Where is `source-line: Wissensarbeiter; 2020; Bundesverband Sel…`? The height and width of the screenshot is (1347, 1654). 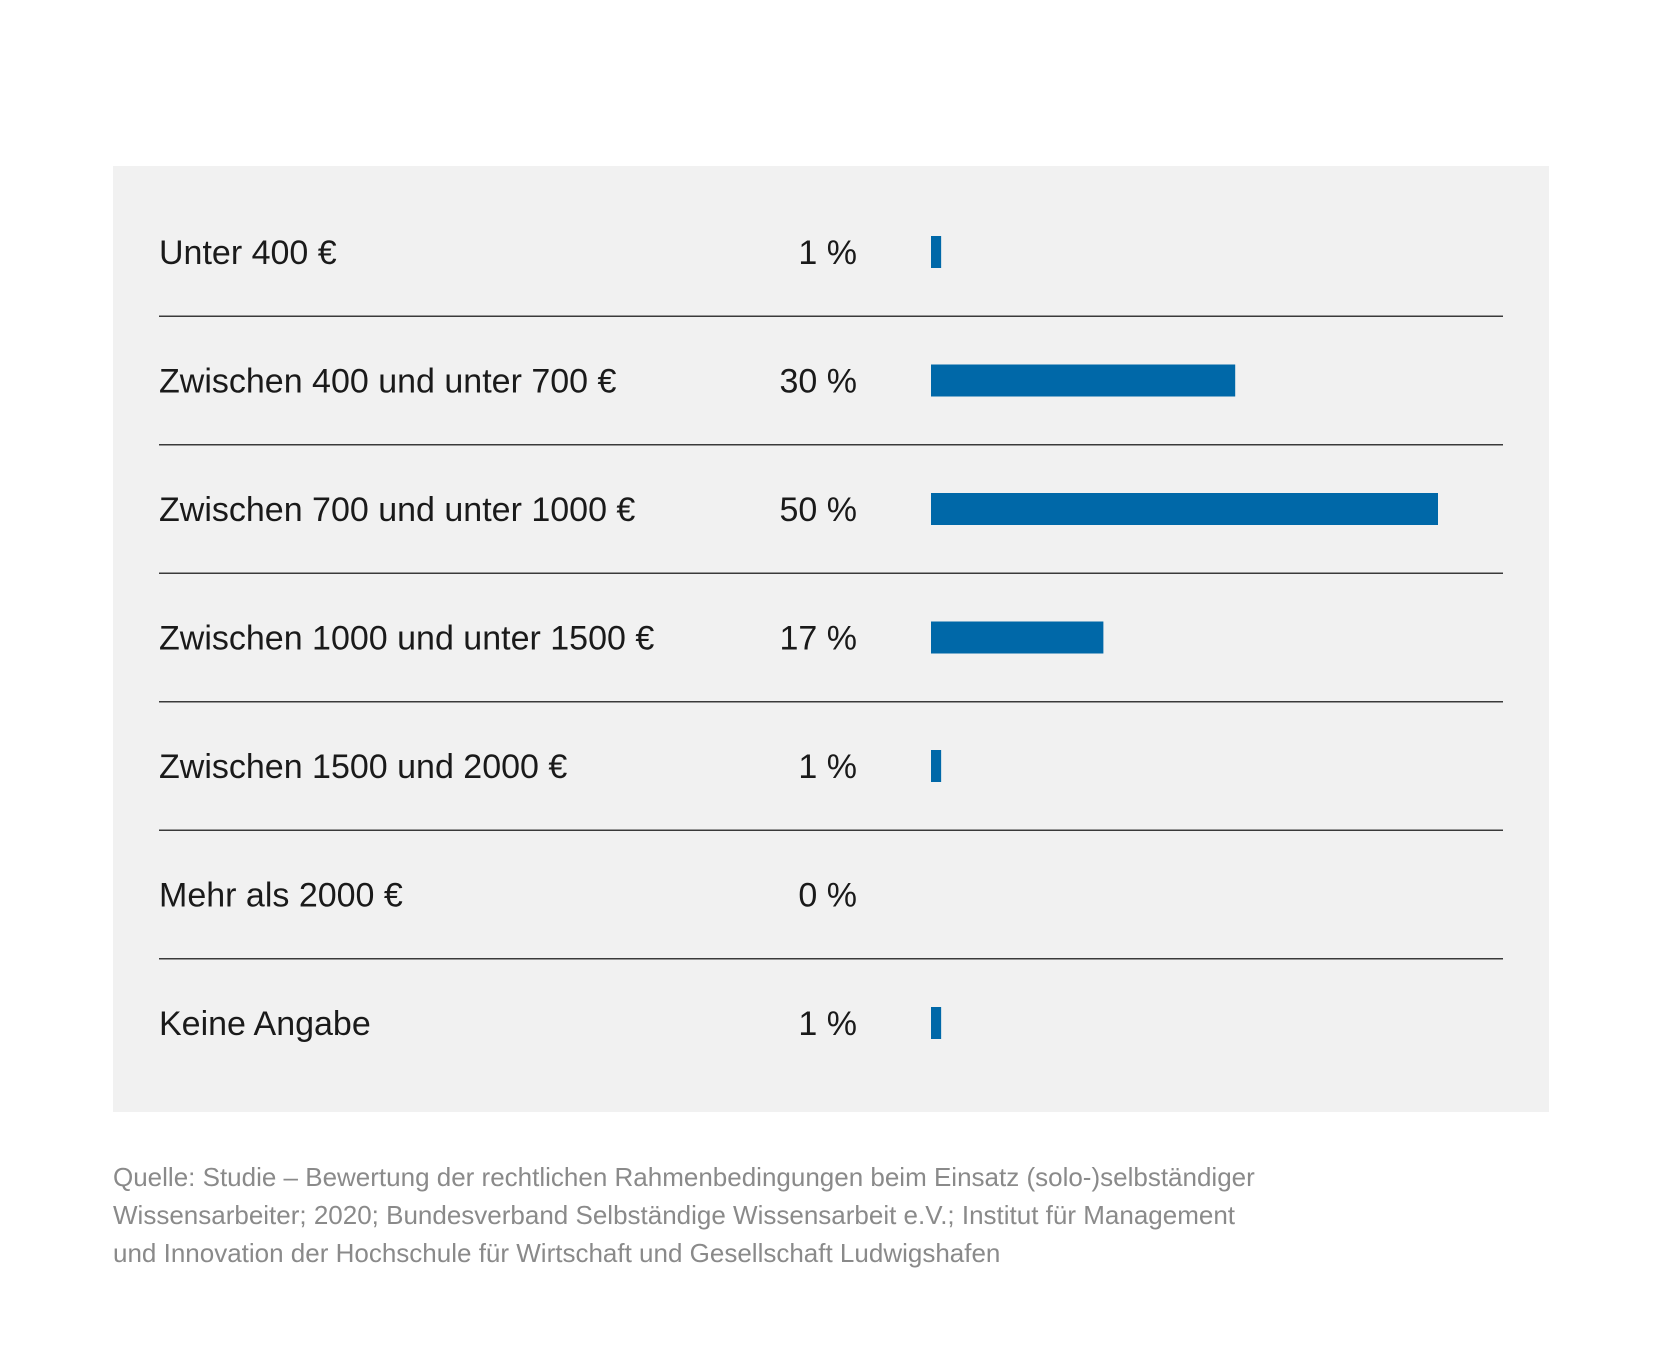
source-line: Wissensarbeiter; 2020; Bundesverband Sel… is located at coordinates (674, 1215).